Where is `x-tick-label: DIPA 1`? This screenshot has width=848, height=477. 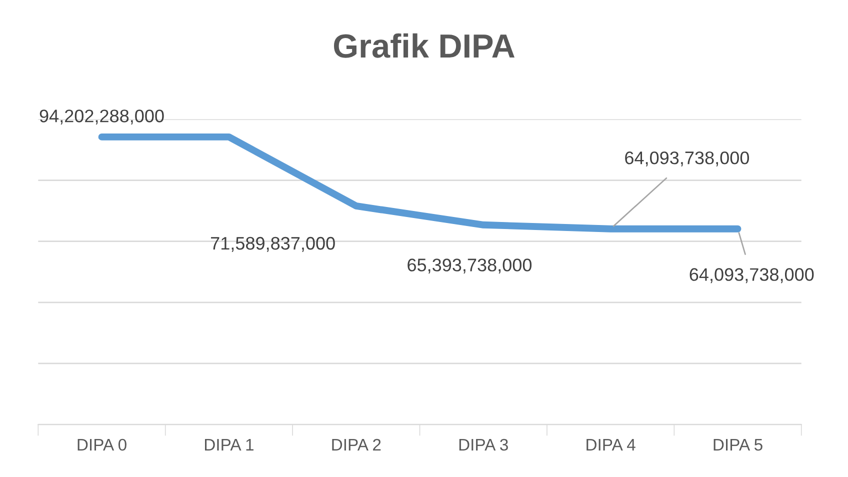 x-tick-label: DIPA 1 is located at coordinates (229, 444).